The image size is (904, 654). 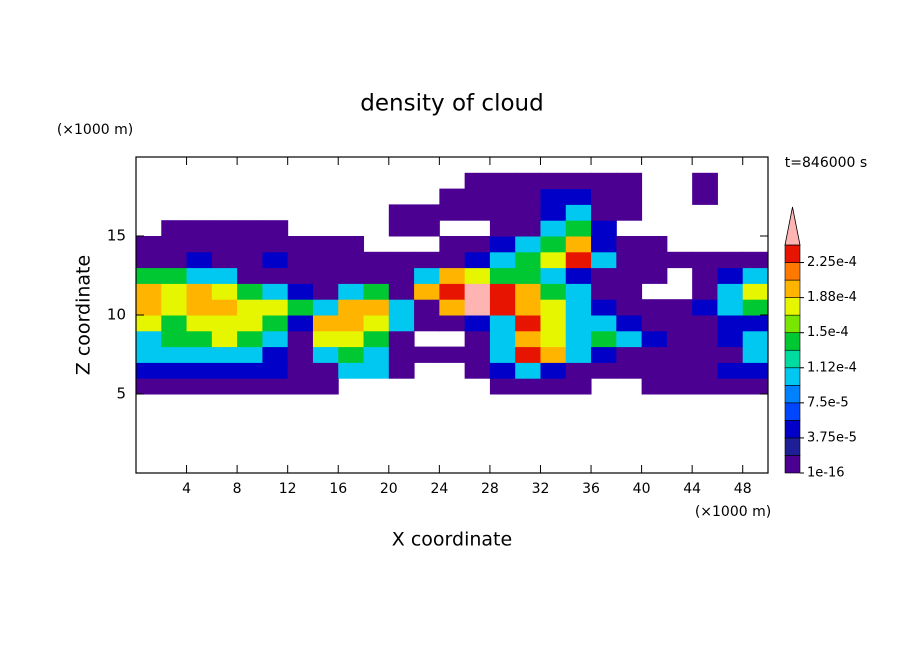 What do you see at coordinates (826, 473) in the screenshot?
I see `colorbar-tick-label: 1e-16` at bounding box center [826, 473].